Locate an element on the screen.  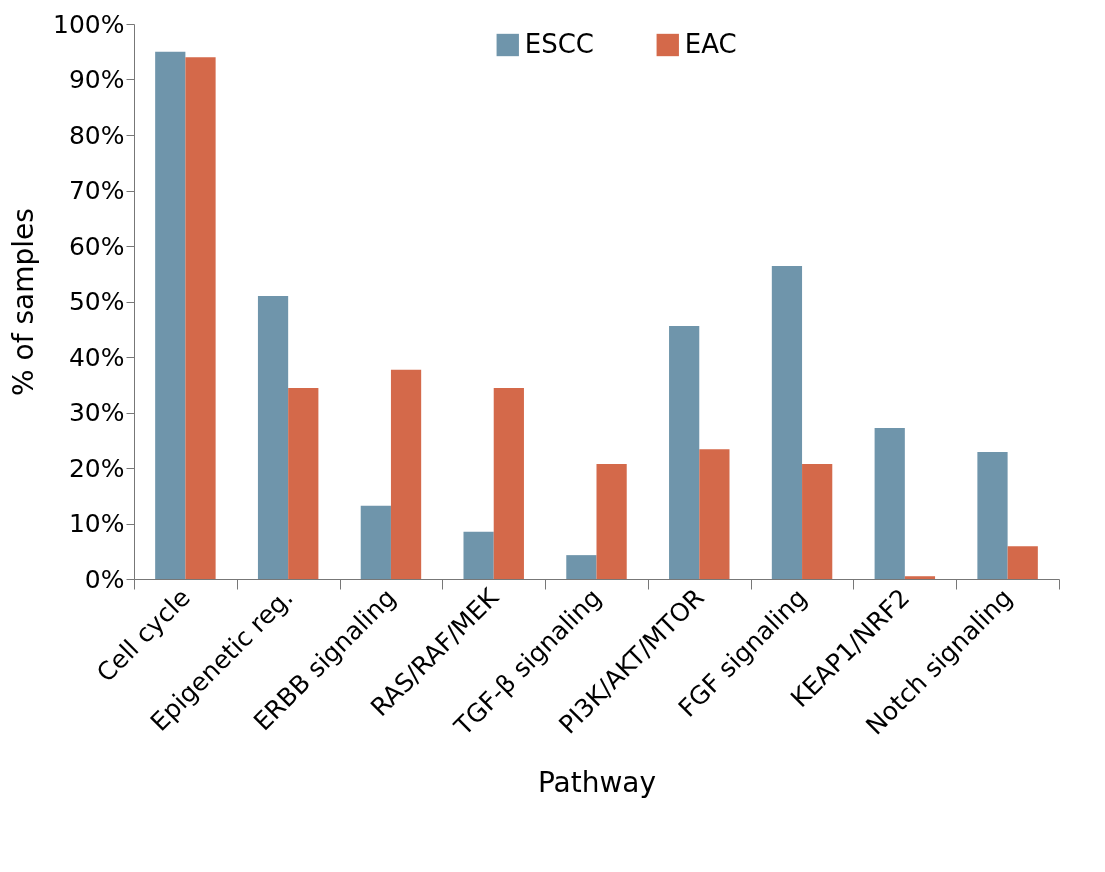
y-tick-label: 30% is located at coordinates (96, 412).